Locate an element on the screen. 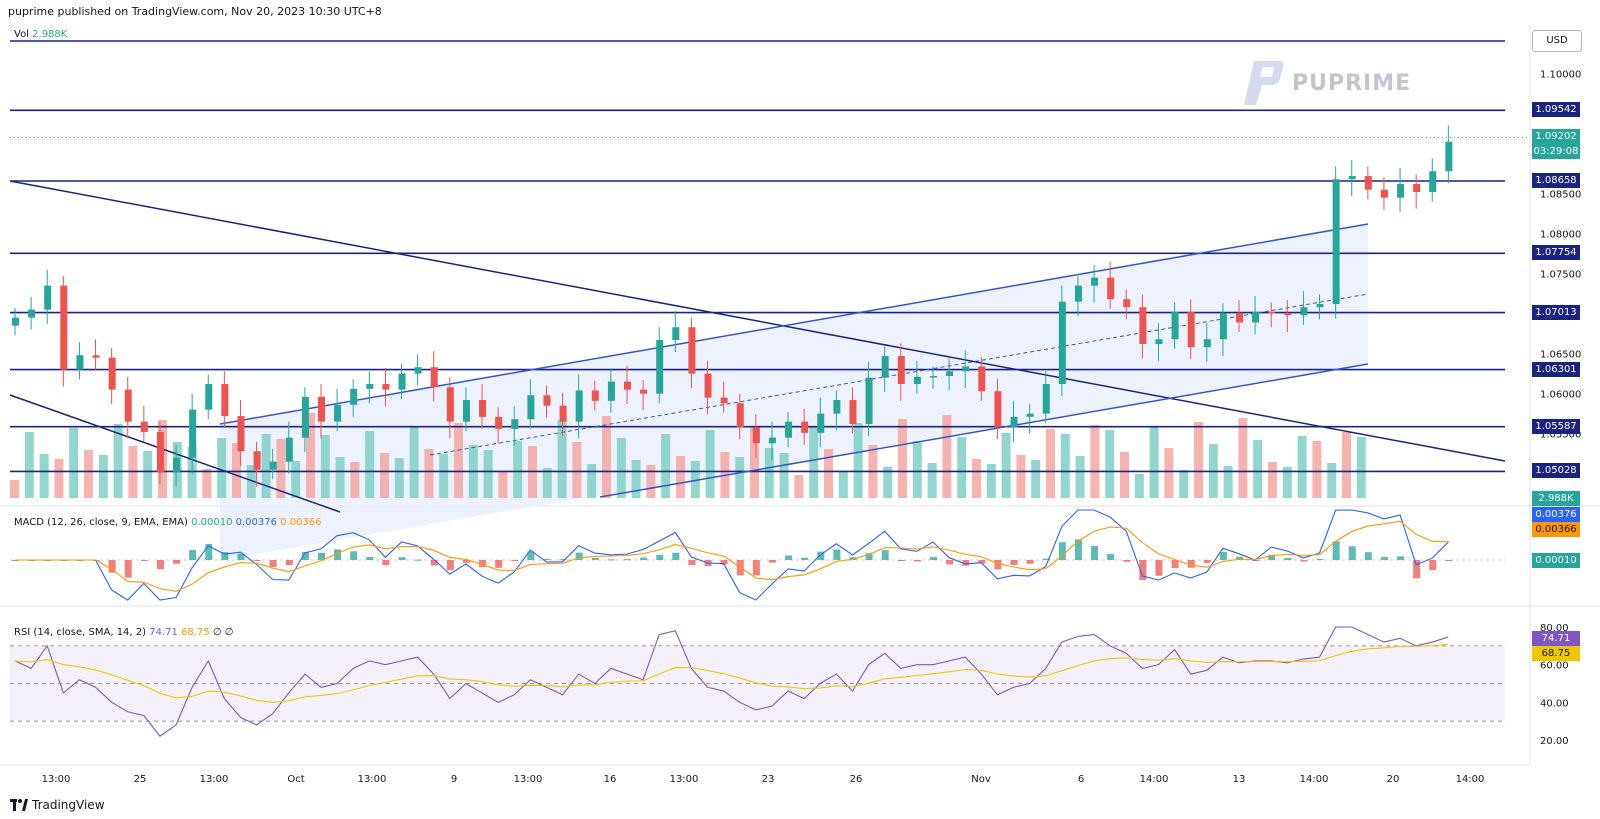  time-axis-label: 14:00 is located at coordinates (1470, 779).